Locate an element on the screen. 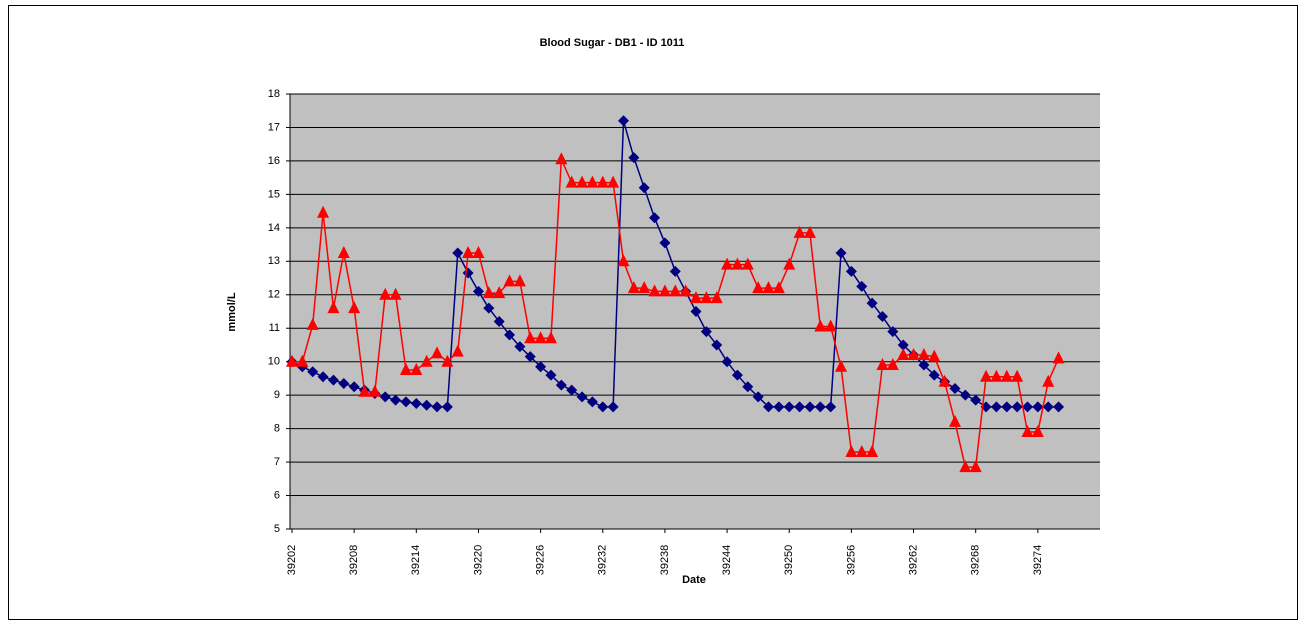  x-tick-label: 39226 is located at coordinates (541, 560).